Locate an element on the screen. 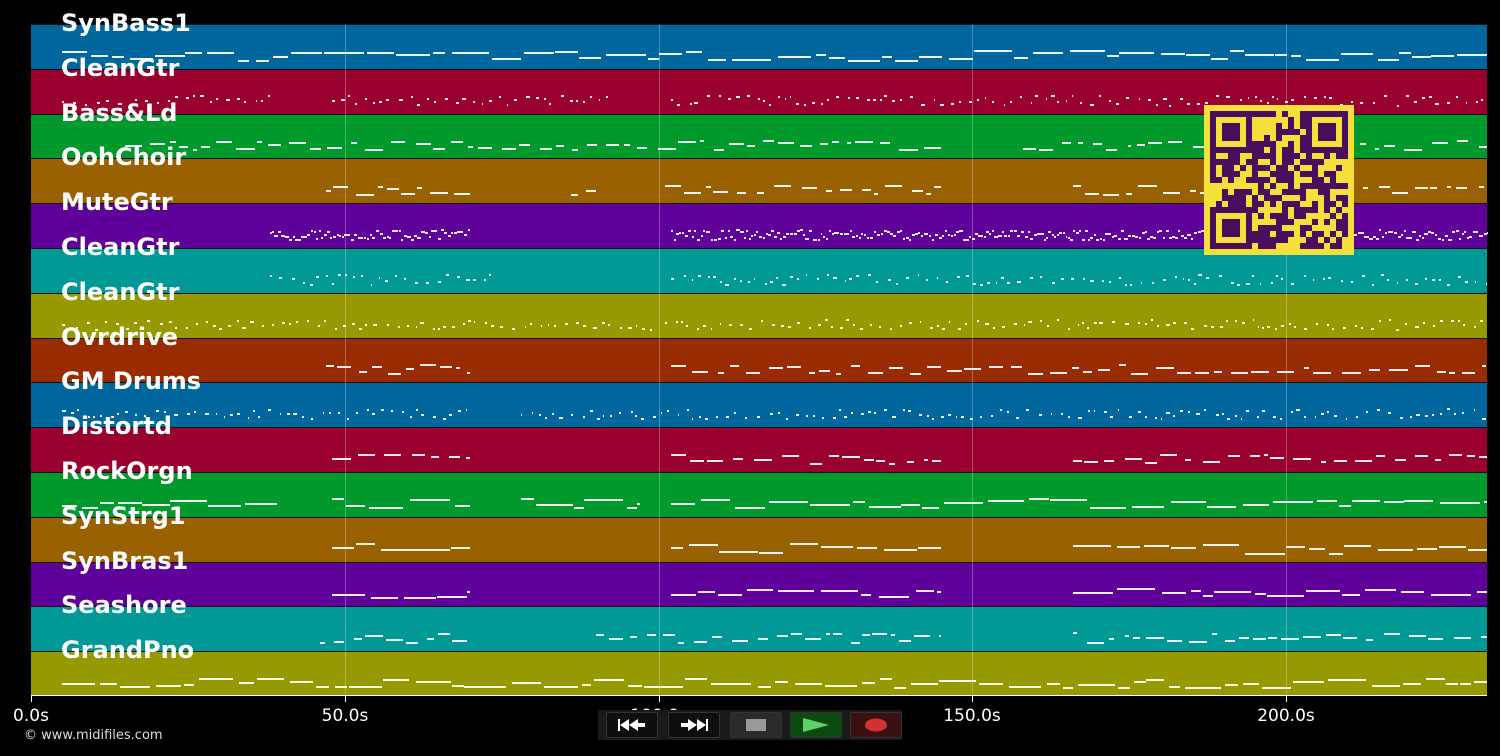  track-label: Bass&Ld is located at coordinates (119, 113).